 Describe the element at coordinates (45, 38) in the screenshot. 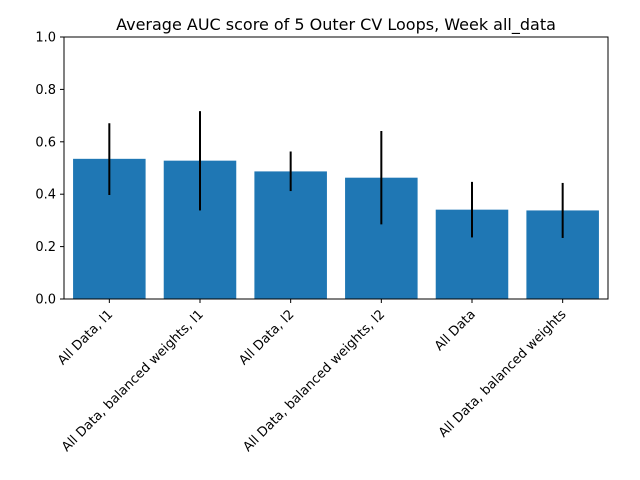

I see `y-tick-label: 1.0` at that location.